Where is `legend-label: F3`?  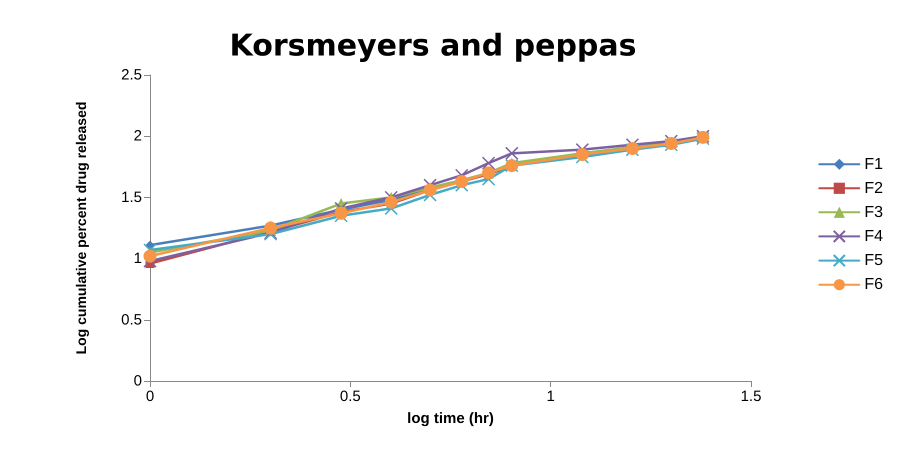 legend-label: F3 is located at coordinates (874, 212).